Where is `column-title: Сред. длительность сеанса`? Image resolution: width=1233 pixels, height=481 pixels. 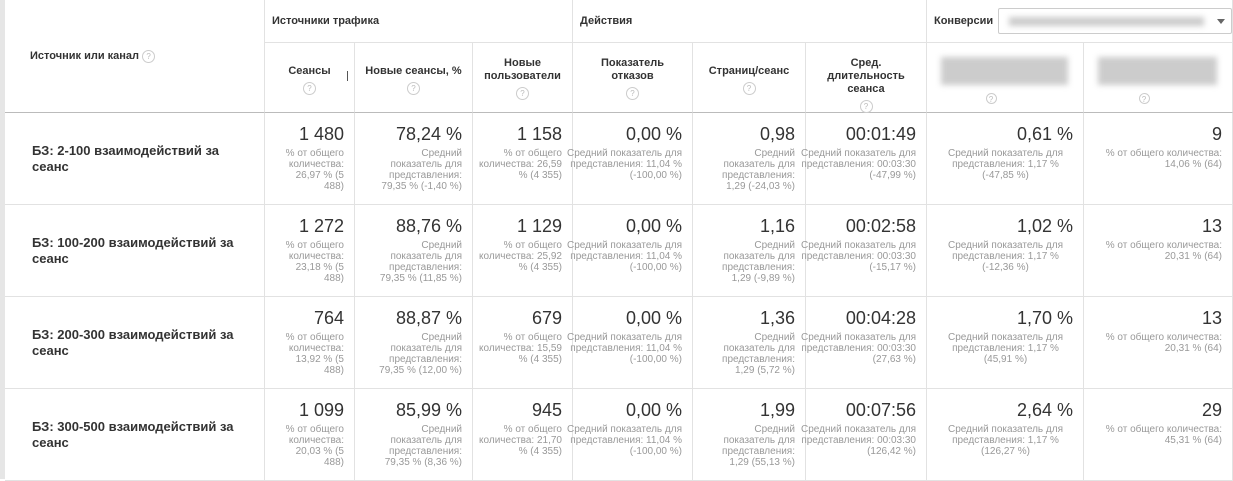
column-title: Сред. длительность сеанса is located at coordinates (866, 76).